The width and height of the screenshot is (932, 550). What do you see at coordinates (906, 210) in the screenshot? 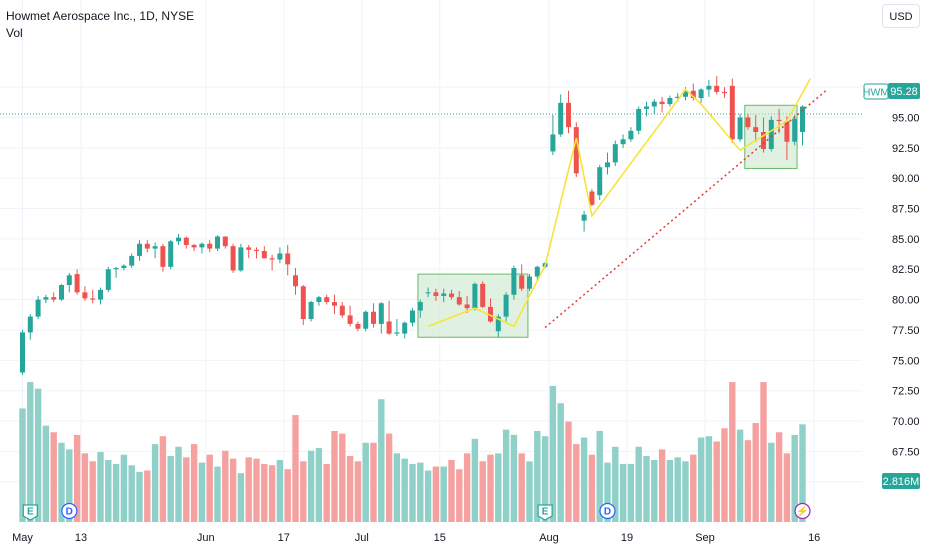
I see `y-tick-label: 87.50` at bounding box center [906, 210].